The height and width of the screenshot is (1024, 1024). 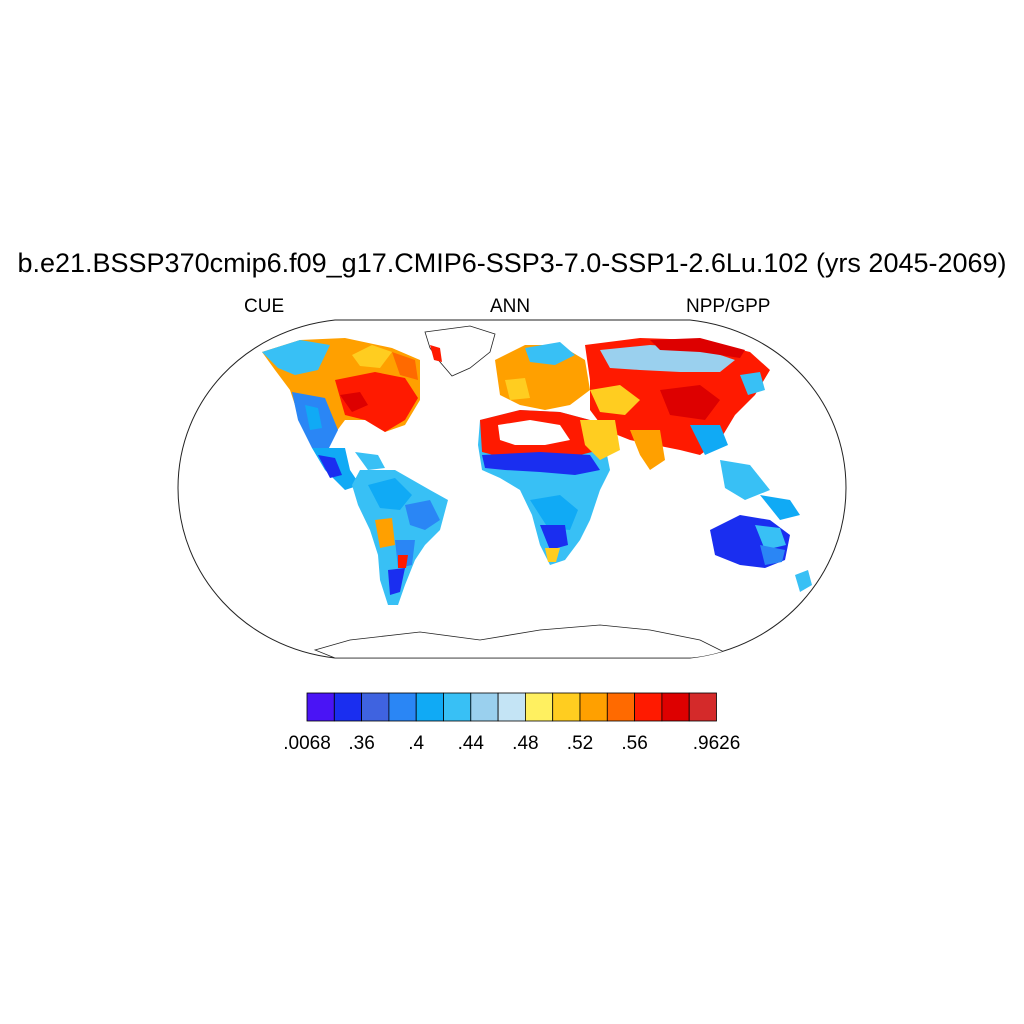 I want to click on colorbar-label-0: .0068, so click(x=307, y=743).